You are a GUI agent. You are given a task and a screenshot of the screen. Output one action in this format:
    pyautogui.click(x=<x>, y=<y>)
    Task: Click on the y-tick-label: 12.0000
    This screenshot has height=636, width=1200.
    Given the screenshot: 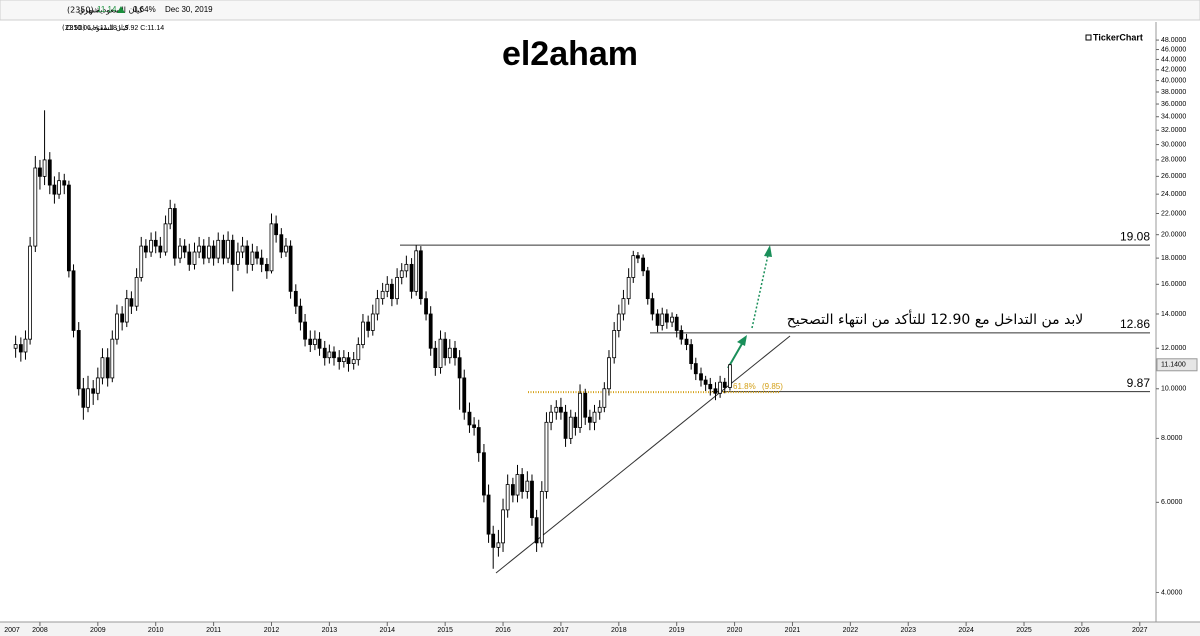 What is the action you would take?
    pyautogui.click(x=1173, y=348)
    